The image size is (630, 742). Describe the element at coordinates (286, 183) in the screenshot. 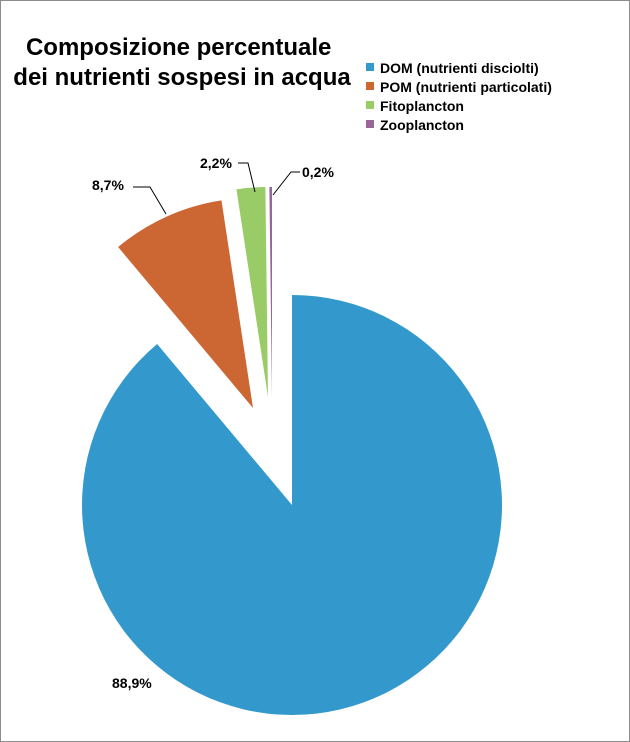

I see `leader-line-zooplancton` at that location.